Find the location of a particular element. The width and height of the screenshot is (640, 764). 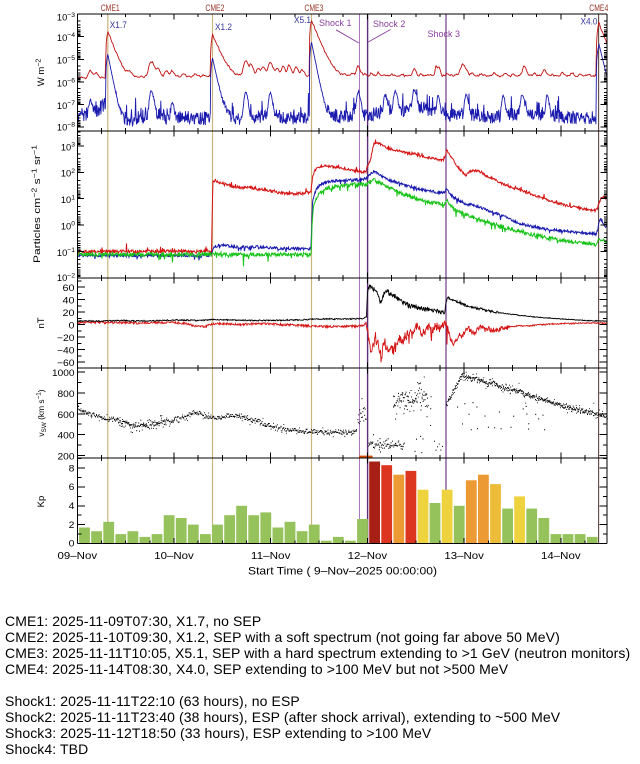

svg-text: 8 is located at coordinates (72, 468).